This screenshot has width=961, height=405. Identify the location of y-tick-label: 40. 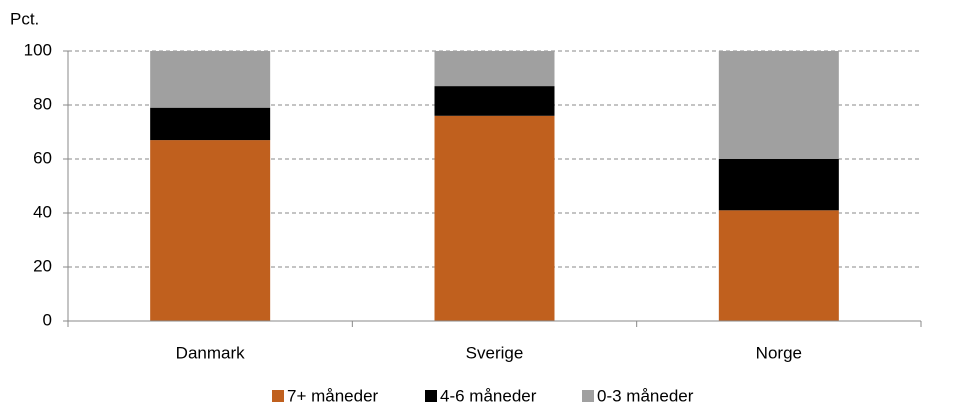
(42, 211).